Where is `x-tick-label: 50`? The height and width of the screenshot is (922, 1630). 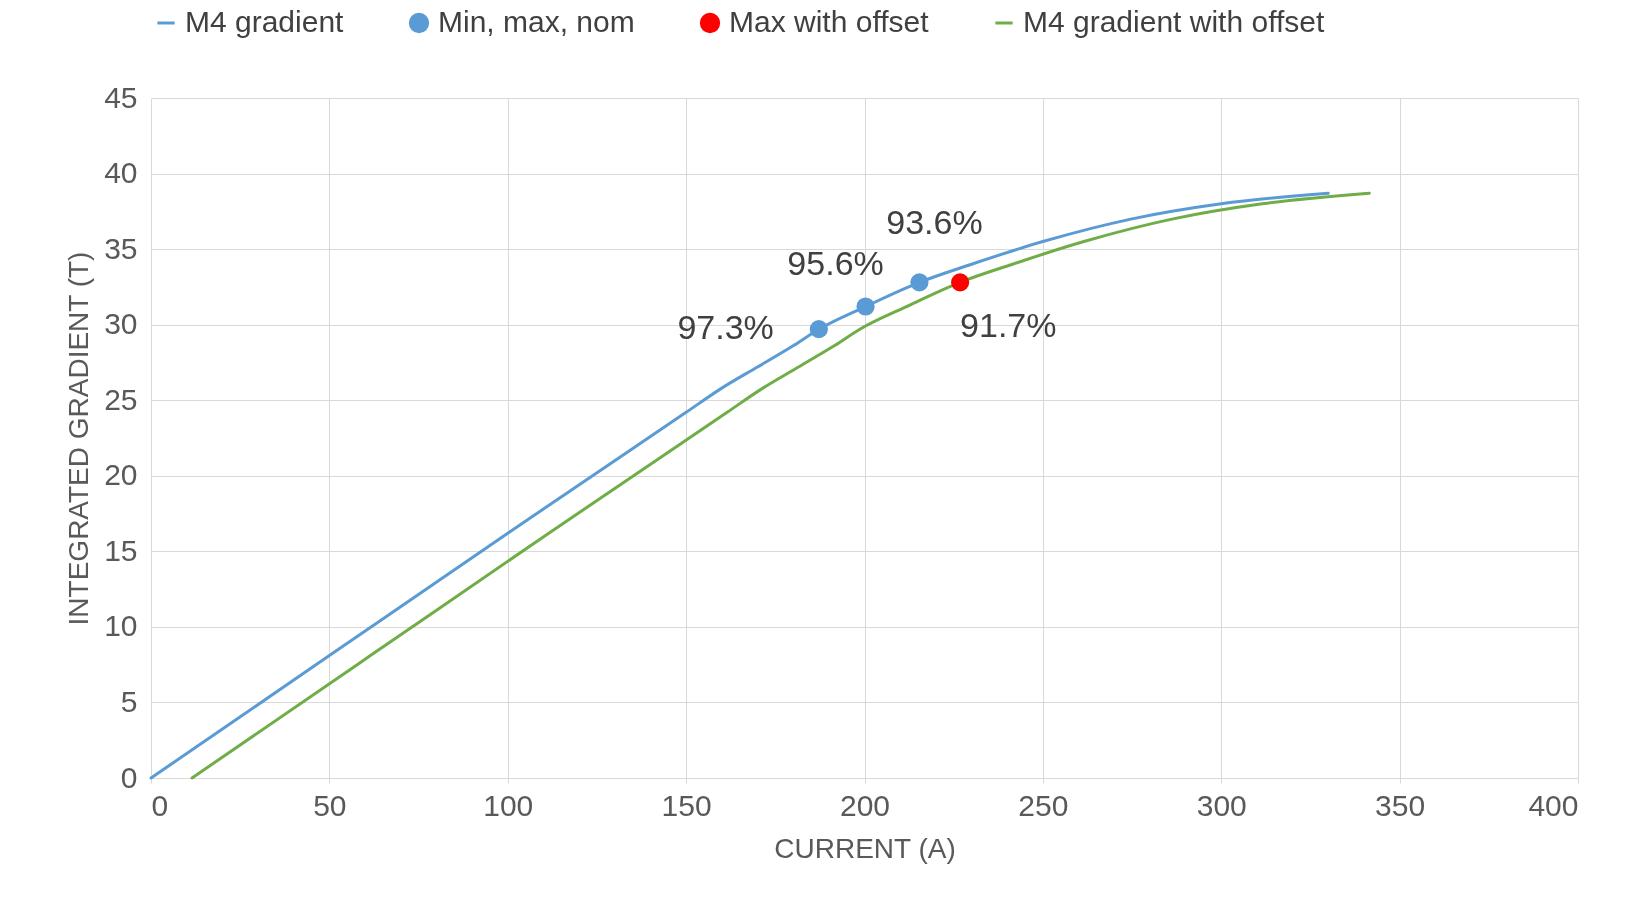
x-tick-label: 50 is located at coordinates (330, 805).